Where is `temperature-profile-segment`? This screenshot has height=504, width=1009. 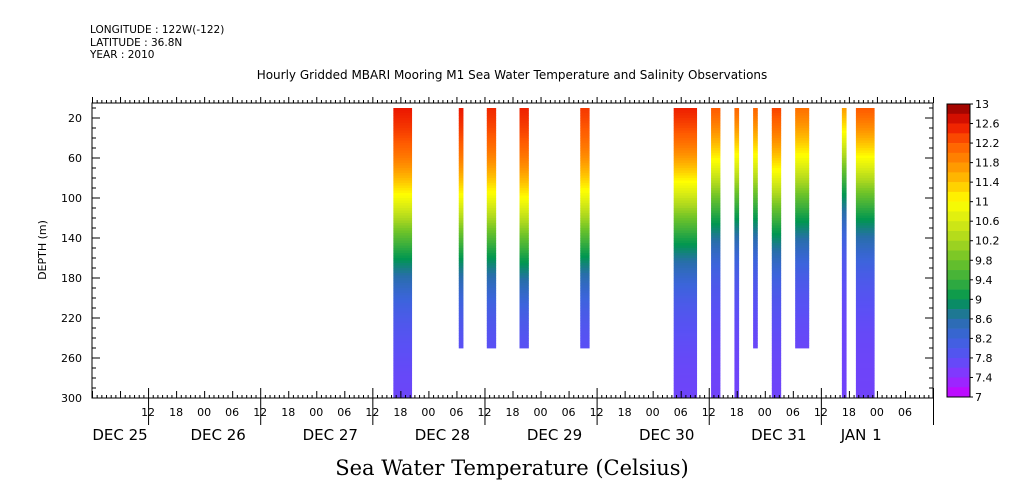
temperature-profile-segment is located at coordinates (776, 253).